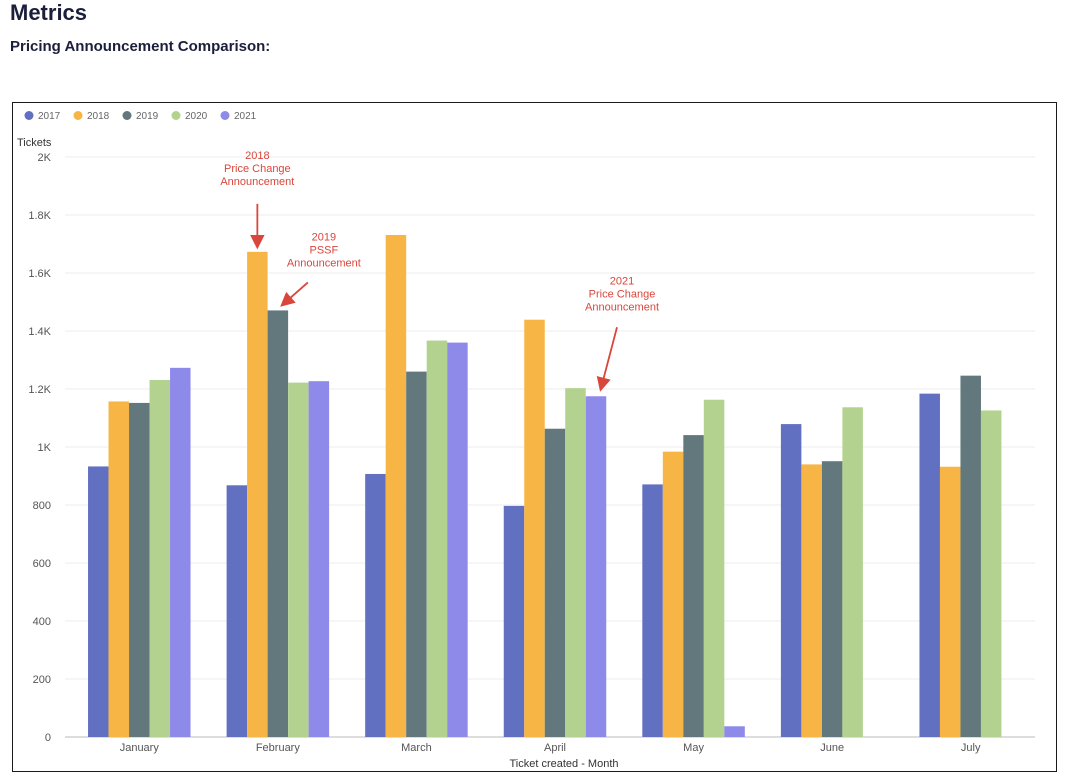 This screenshot has width=1070, height=778. What do you see at coordinates (127, 115) in the screenshot?
I see `legend-marker-2019` at bounding box center [127, 115].